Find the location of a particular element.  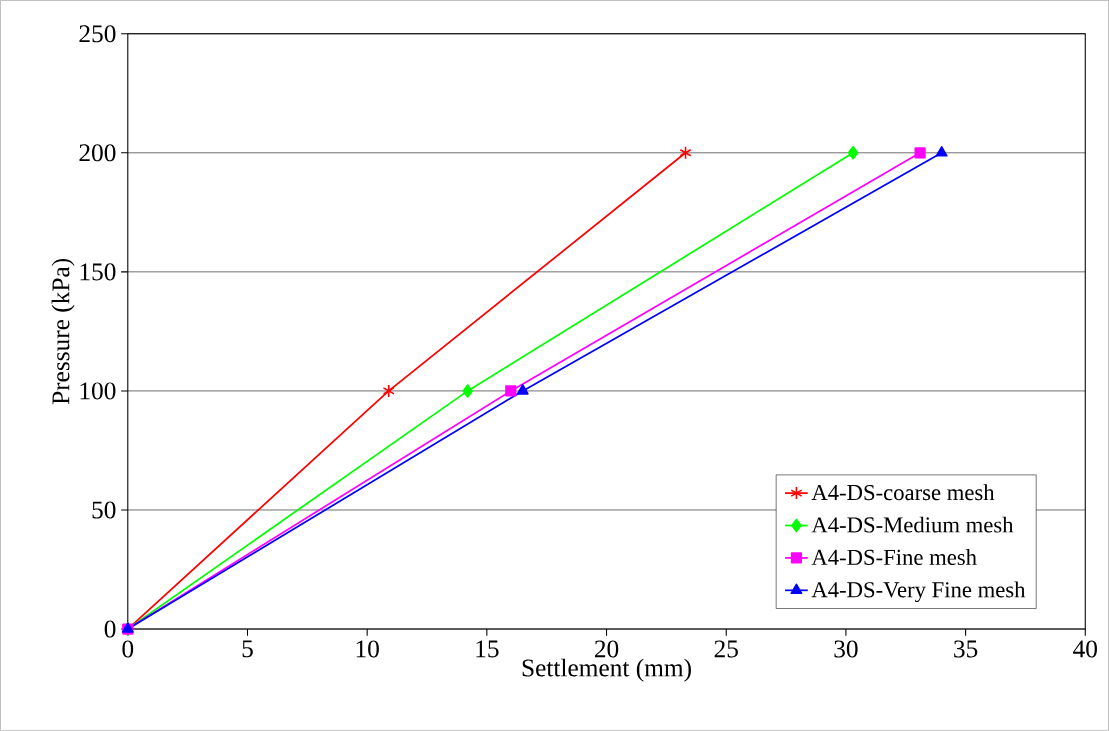

y-tick-label: 200 is located at coordinates (97, 153).